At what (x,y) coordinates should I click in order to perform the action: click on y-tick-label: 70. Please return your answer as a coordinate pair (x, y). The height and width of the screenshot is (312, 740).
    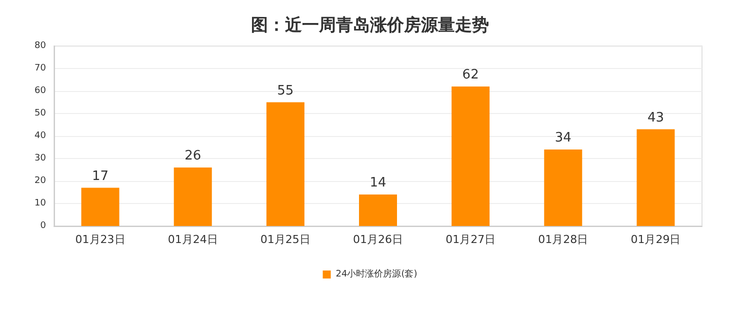
    Looking at the image, I should click on (40, 69).